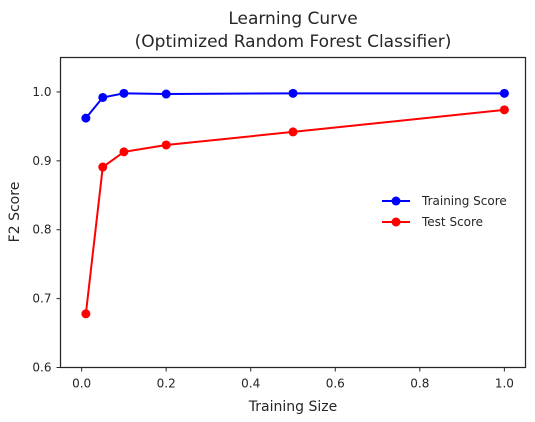 This screenshot has width=535, height=422. What do you see at coordinates (293, 42) in the screenshot?
I see `chart-title-line-2: (Optimized Random Forest Classifier)` at bounding box center [293, 42].